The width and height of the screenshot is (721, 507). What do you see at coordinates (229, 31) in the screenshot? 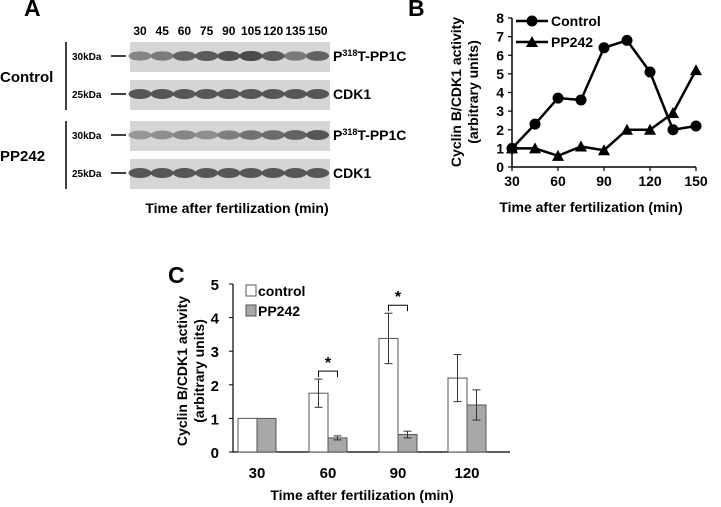
I see `timepoint-label: 90` at bounding box center [229, 31].